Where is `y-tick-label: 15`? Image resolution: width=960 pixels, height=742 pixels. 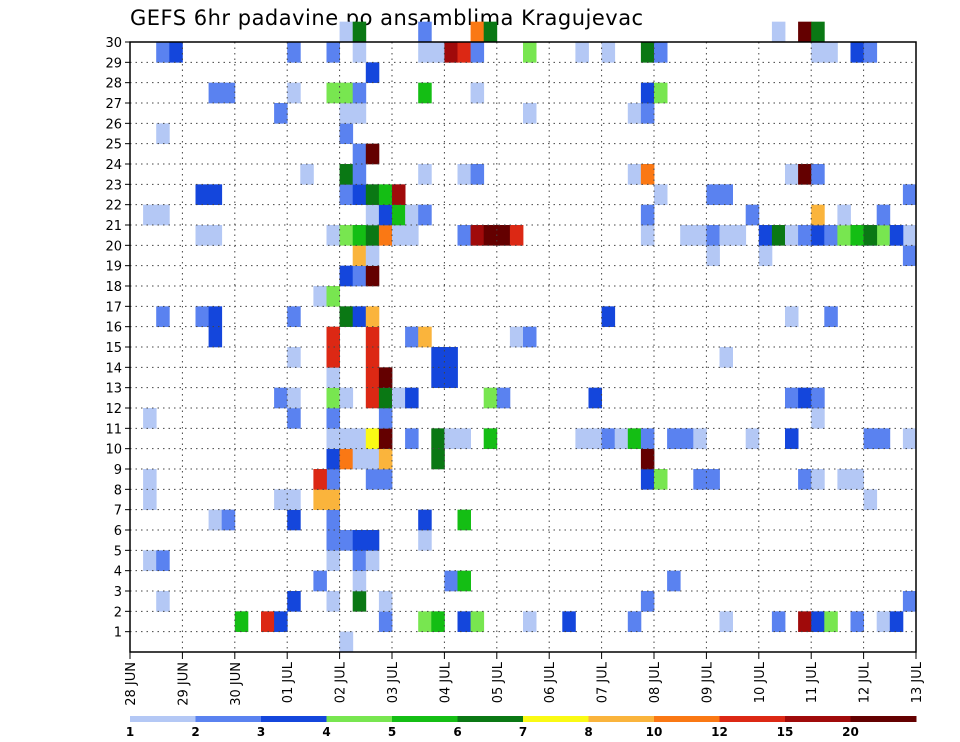 y-tick-label: 15 is located at coordinates (113, 348).